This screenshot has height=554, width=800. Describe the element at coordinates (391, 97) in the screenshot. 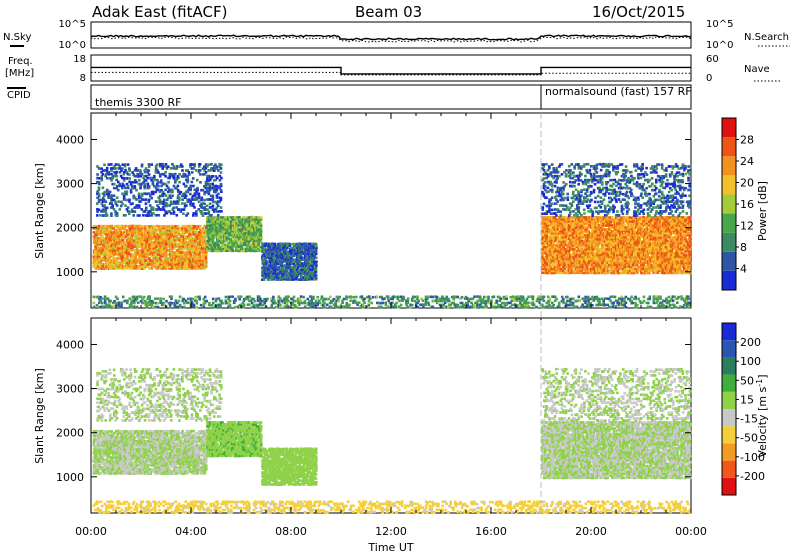

I see `cpid-panel-frame` at that location.